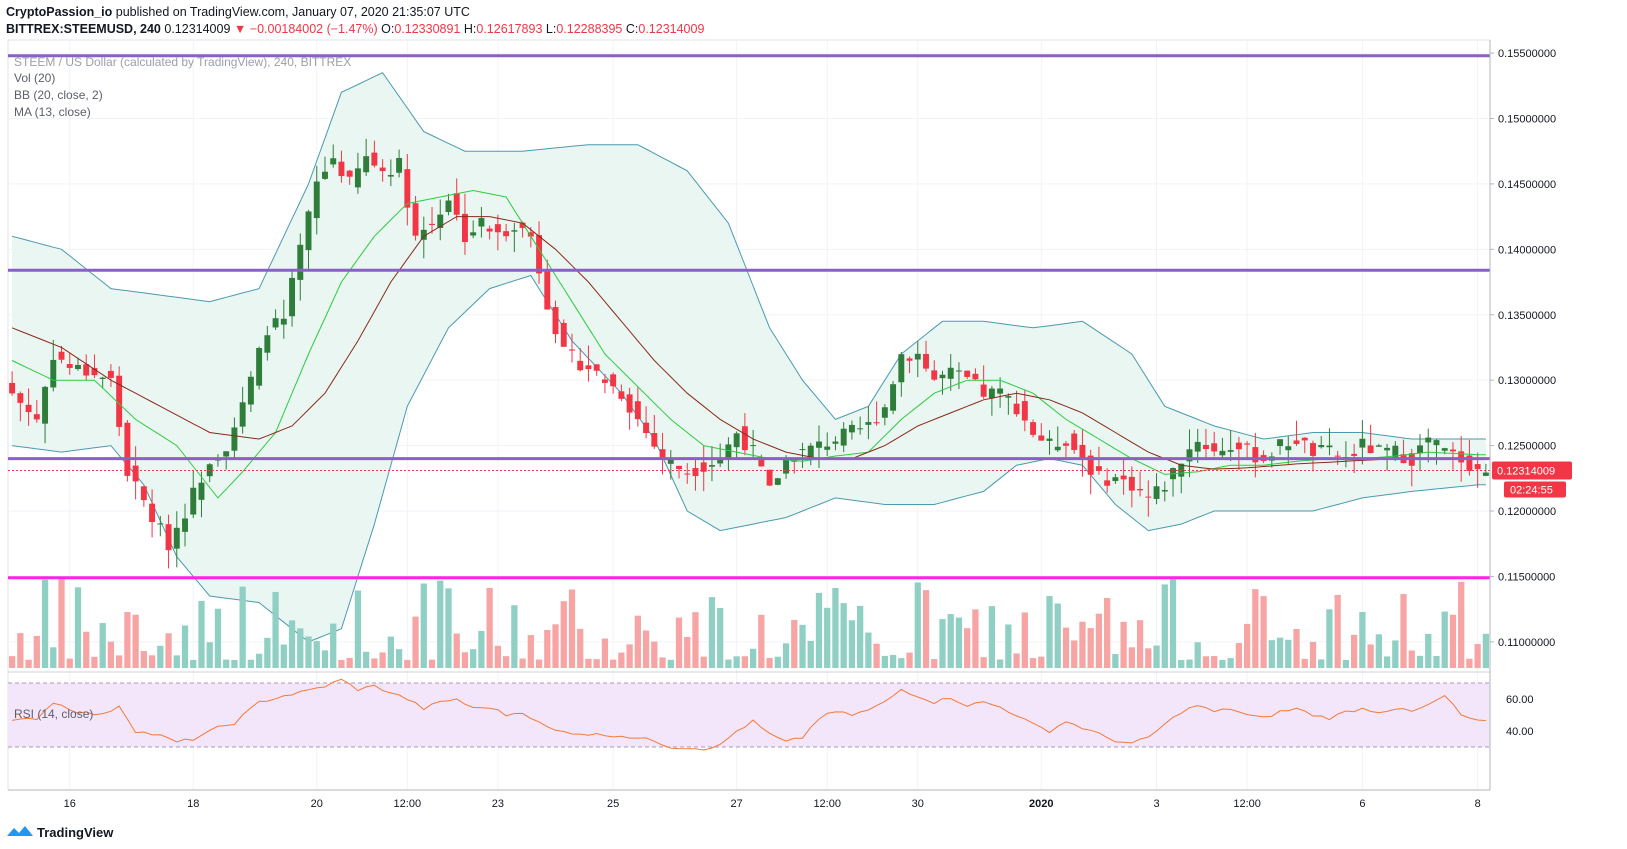  Describe the element at coordinates (1247, 804) in the screenshot. I see `x-tick-label-11: 12:00` at that location.